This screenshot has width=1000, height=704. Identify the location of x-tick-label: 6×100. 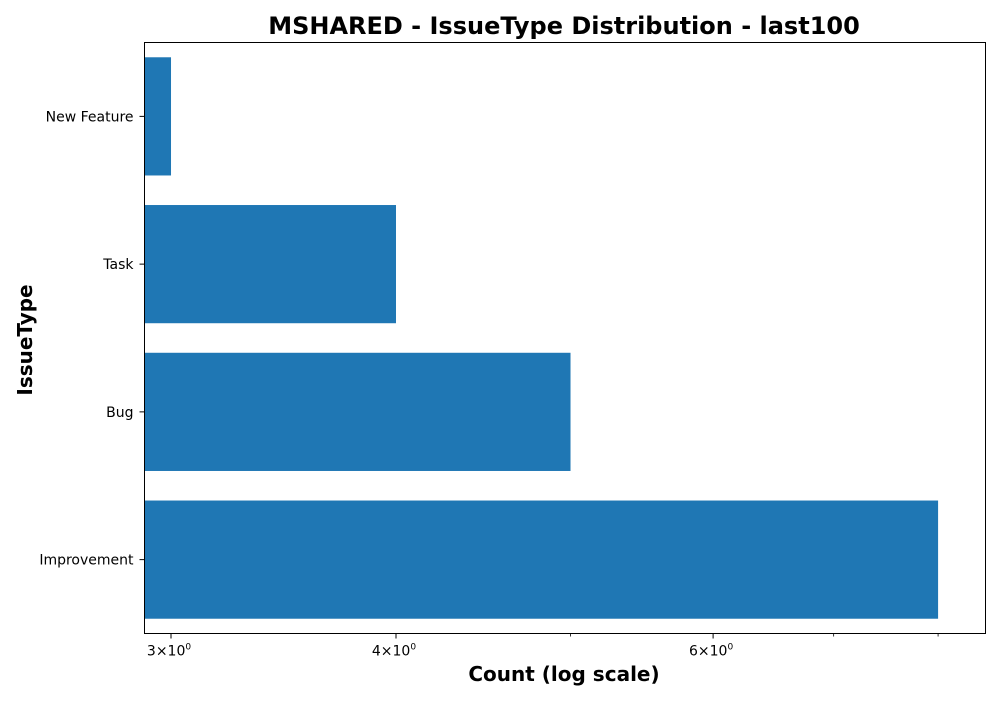
(711, 651).